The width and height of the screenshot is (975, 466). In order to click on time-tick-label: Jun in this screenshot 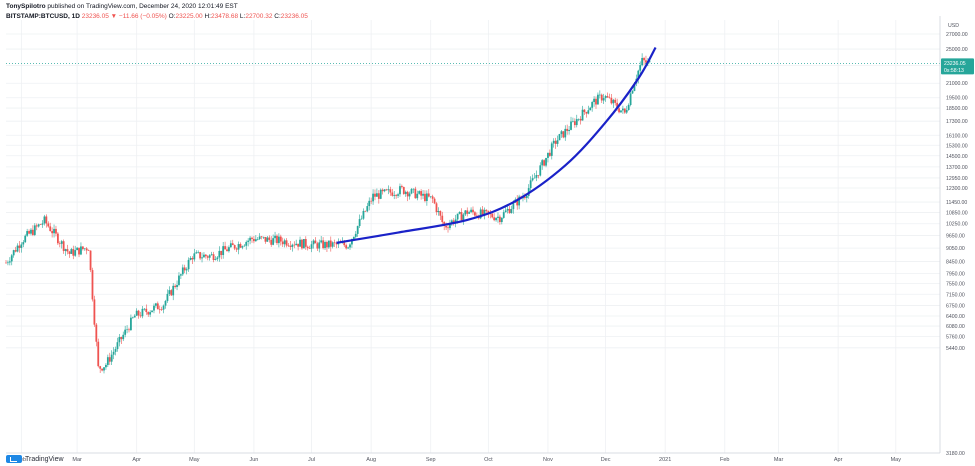, I will do `click(253, 460)`.